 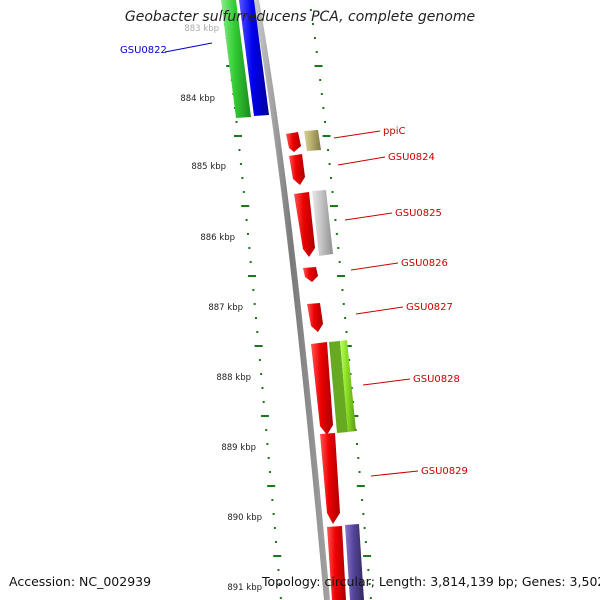 What do you see at coordinates (143, 50) in the screenshot?
I see `gene-label-GSU0822: GSU0822` at bounding box center [143, 50].